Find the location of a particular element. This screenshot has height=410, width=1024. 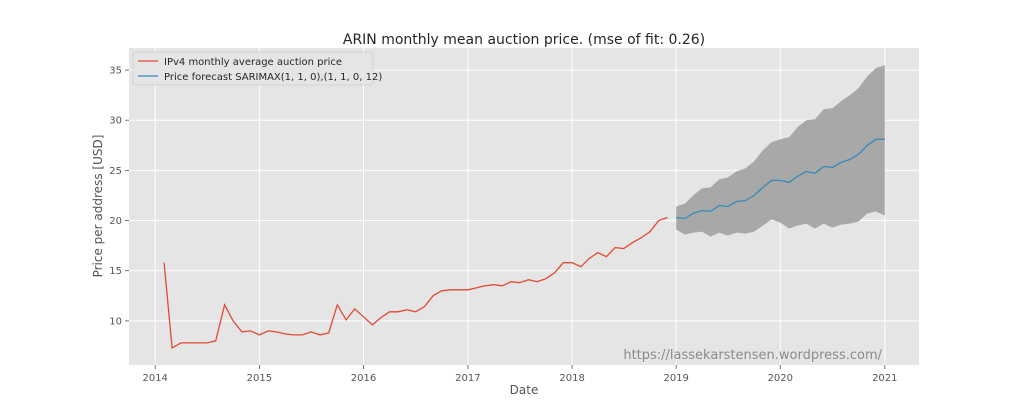

confidence-band is located at coordinates (780, 151).